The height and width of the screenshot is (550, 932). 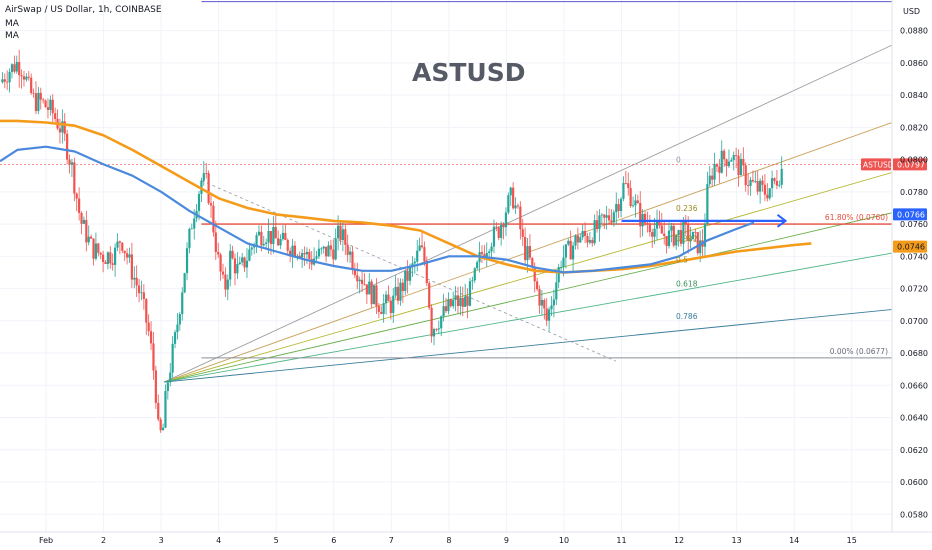 What do you see at coordinates (914, 418) in the screenshot?
I see `y-tick-label: 0.0640` at bounding box center [914, 418].